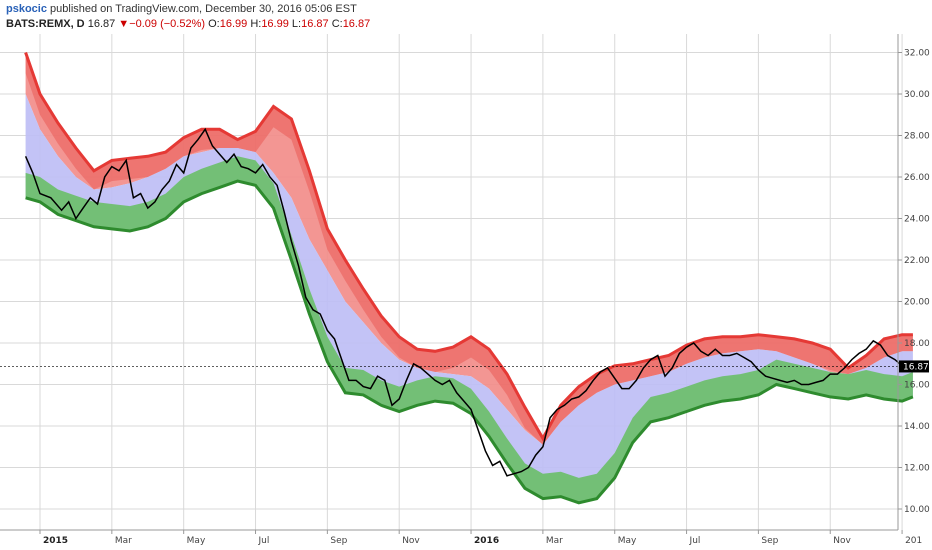 The image size is (932, 550). Describe the element at coordinates (917, 469) in the screenshot. I see `y-tick-label: 12.00` at that location.